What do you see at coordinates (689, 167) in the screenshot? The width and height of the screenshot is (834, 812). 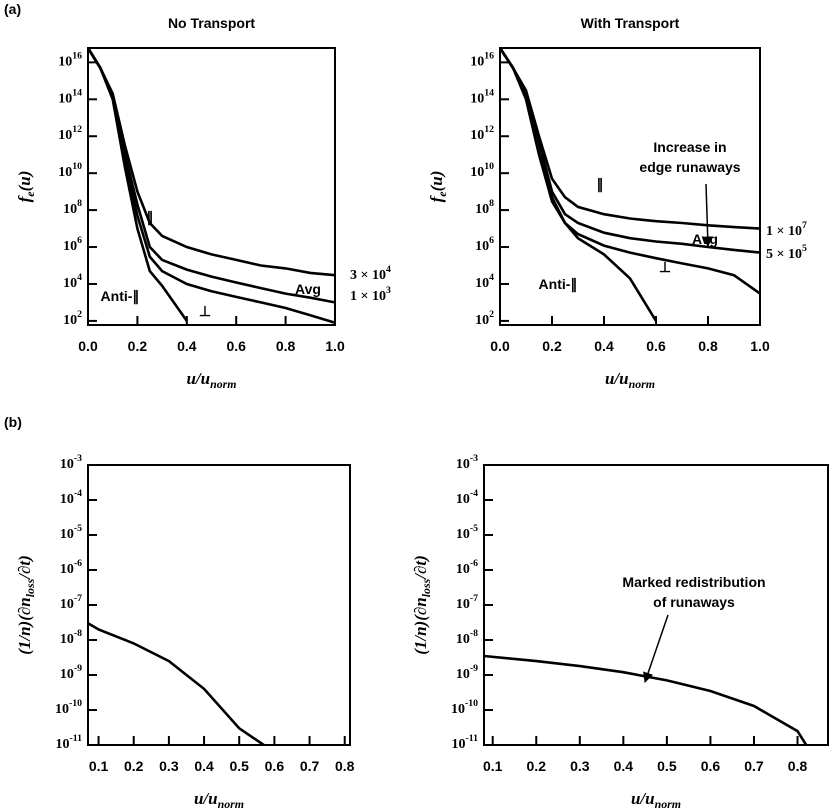 I see `annotation: edge runaways` at bounding box center [689, 167].